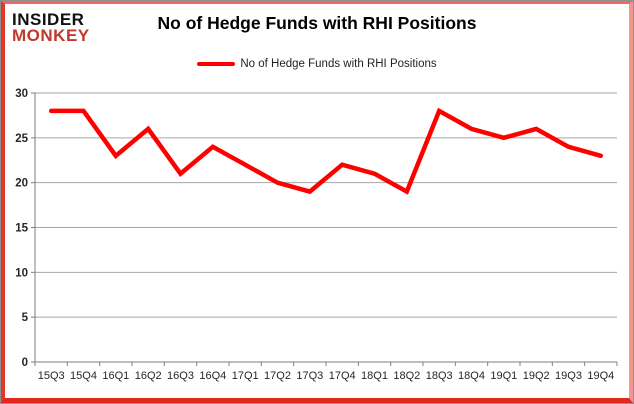  What do you see at coordinates (21, 94) in the screenshot?
I see `y-tick-label: 30` at bounding box center [21, 94].